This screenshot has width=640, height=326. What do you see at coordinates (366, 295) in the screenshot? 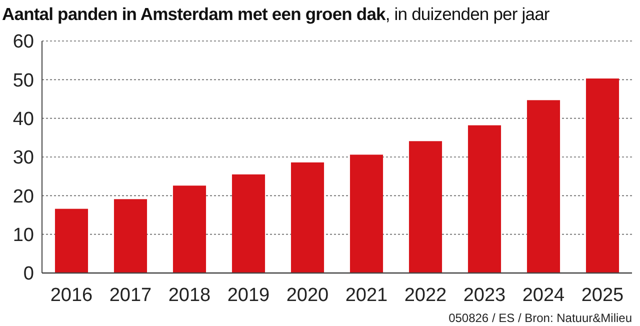
I see `x-tick-label: 2021` at bounding box center [366, 295].